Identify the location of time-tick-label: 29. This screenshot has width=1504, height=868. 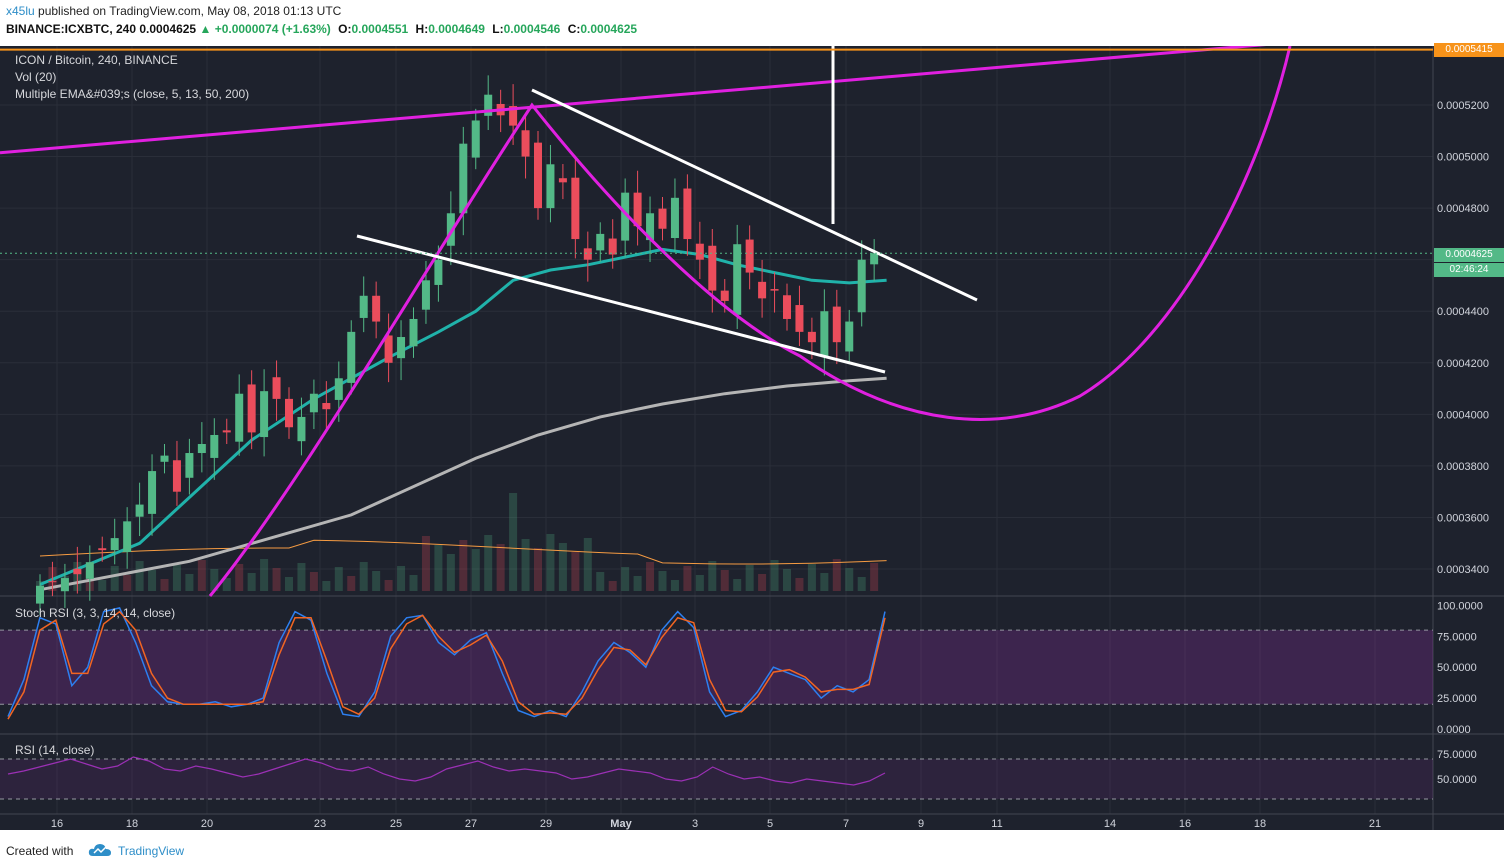
(546, 824).